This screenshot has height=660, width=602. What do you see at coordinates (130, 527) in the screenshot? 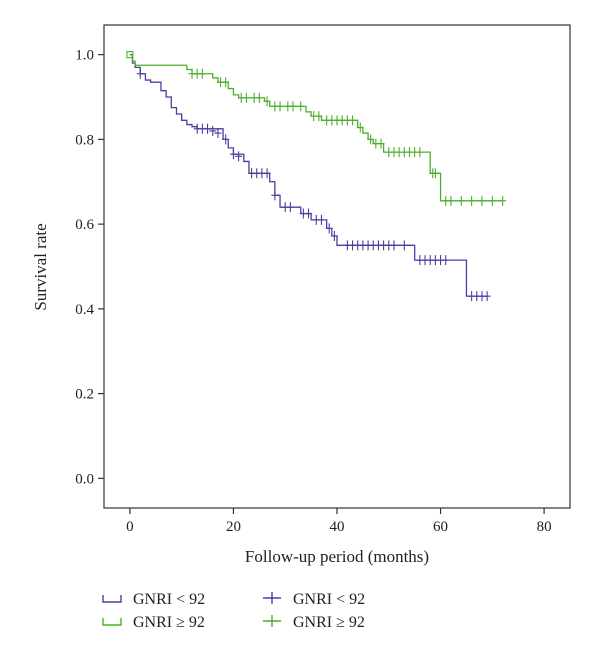
I see `x-tick-label: 0` at bounding box center [130, 527].